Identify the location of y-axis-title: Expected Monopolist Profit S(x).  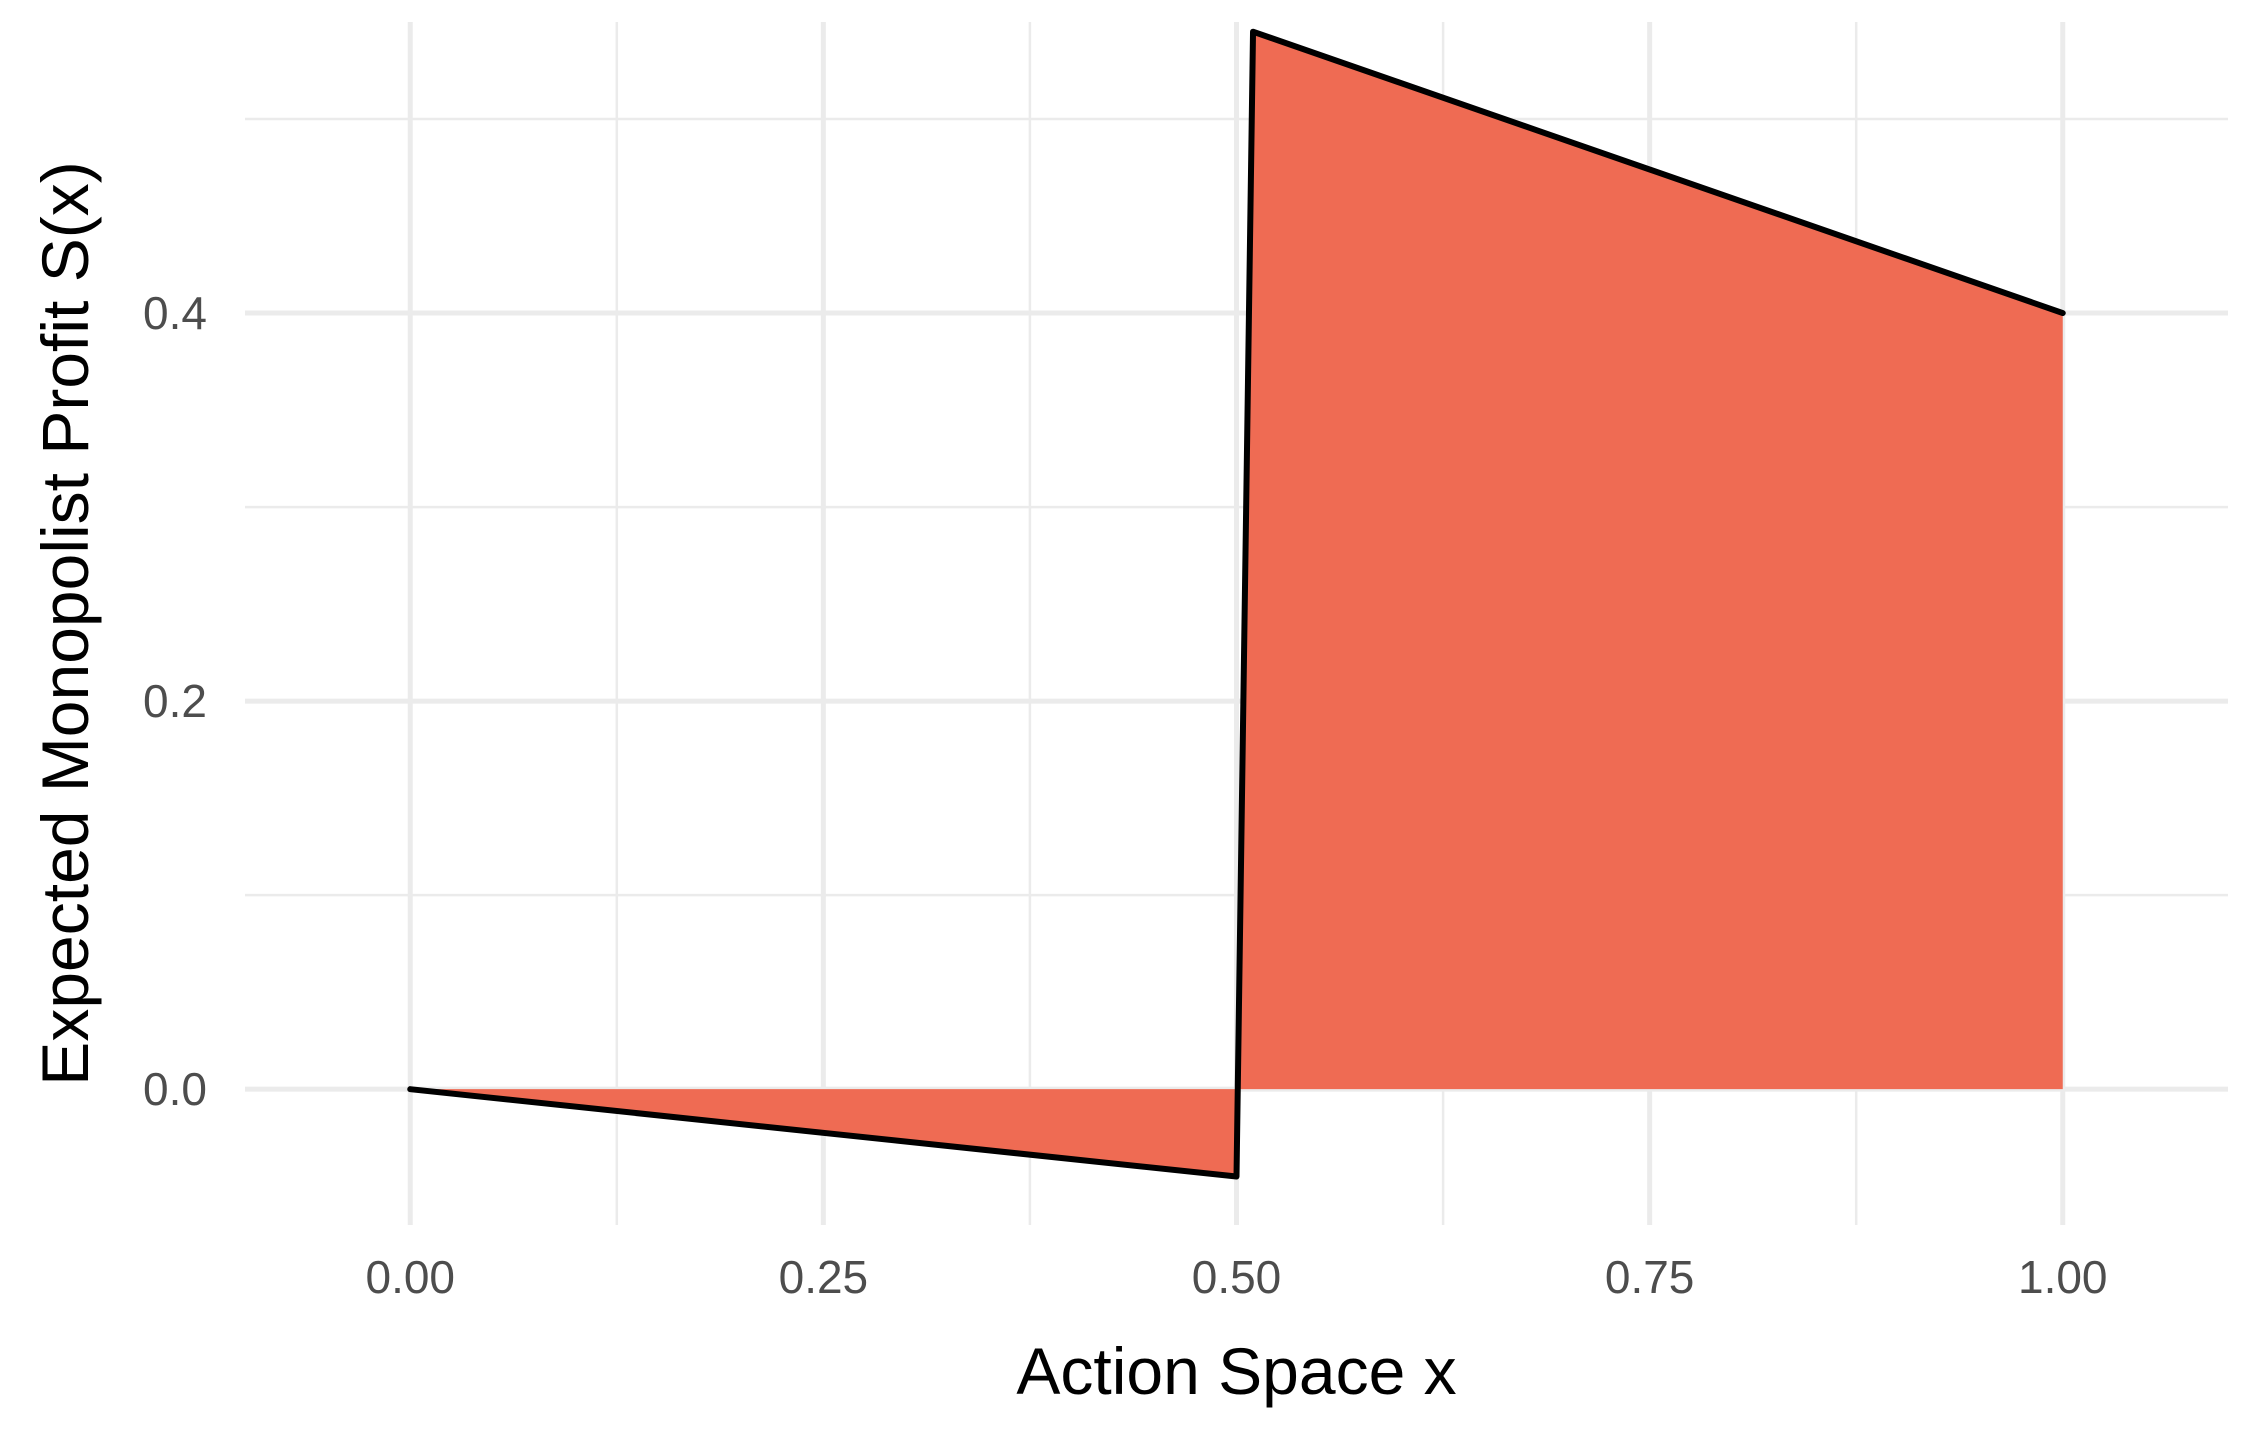
(65, 623).